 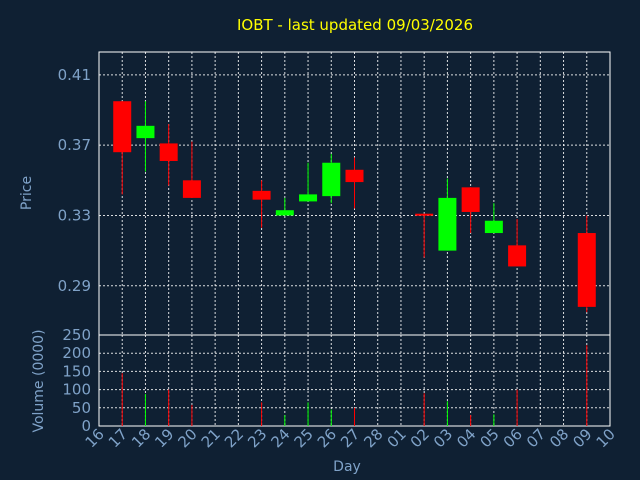 I want to click on volume-axis-label: Volume (0000), so click(x=39, y=380).